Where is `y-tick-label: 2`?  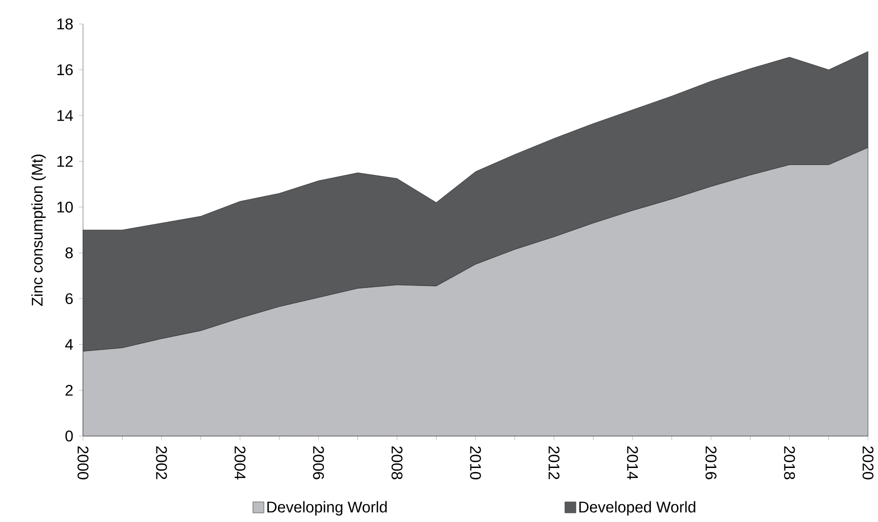
y-tick-label: 2 is located at coordinates (69, 390).